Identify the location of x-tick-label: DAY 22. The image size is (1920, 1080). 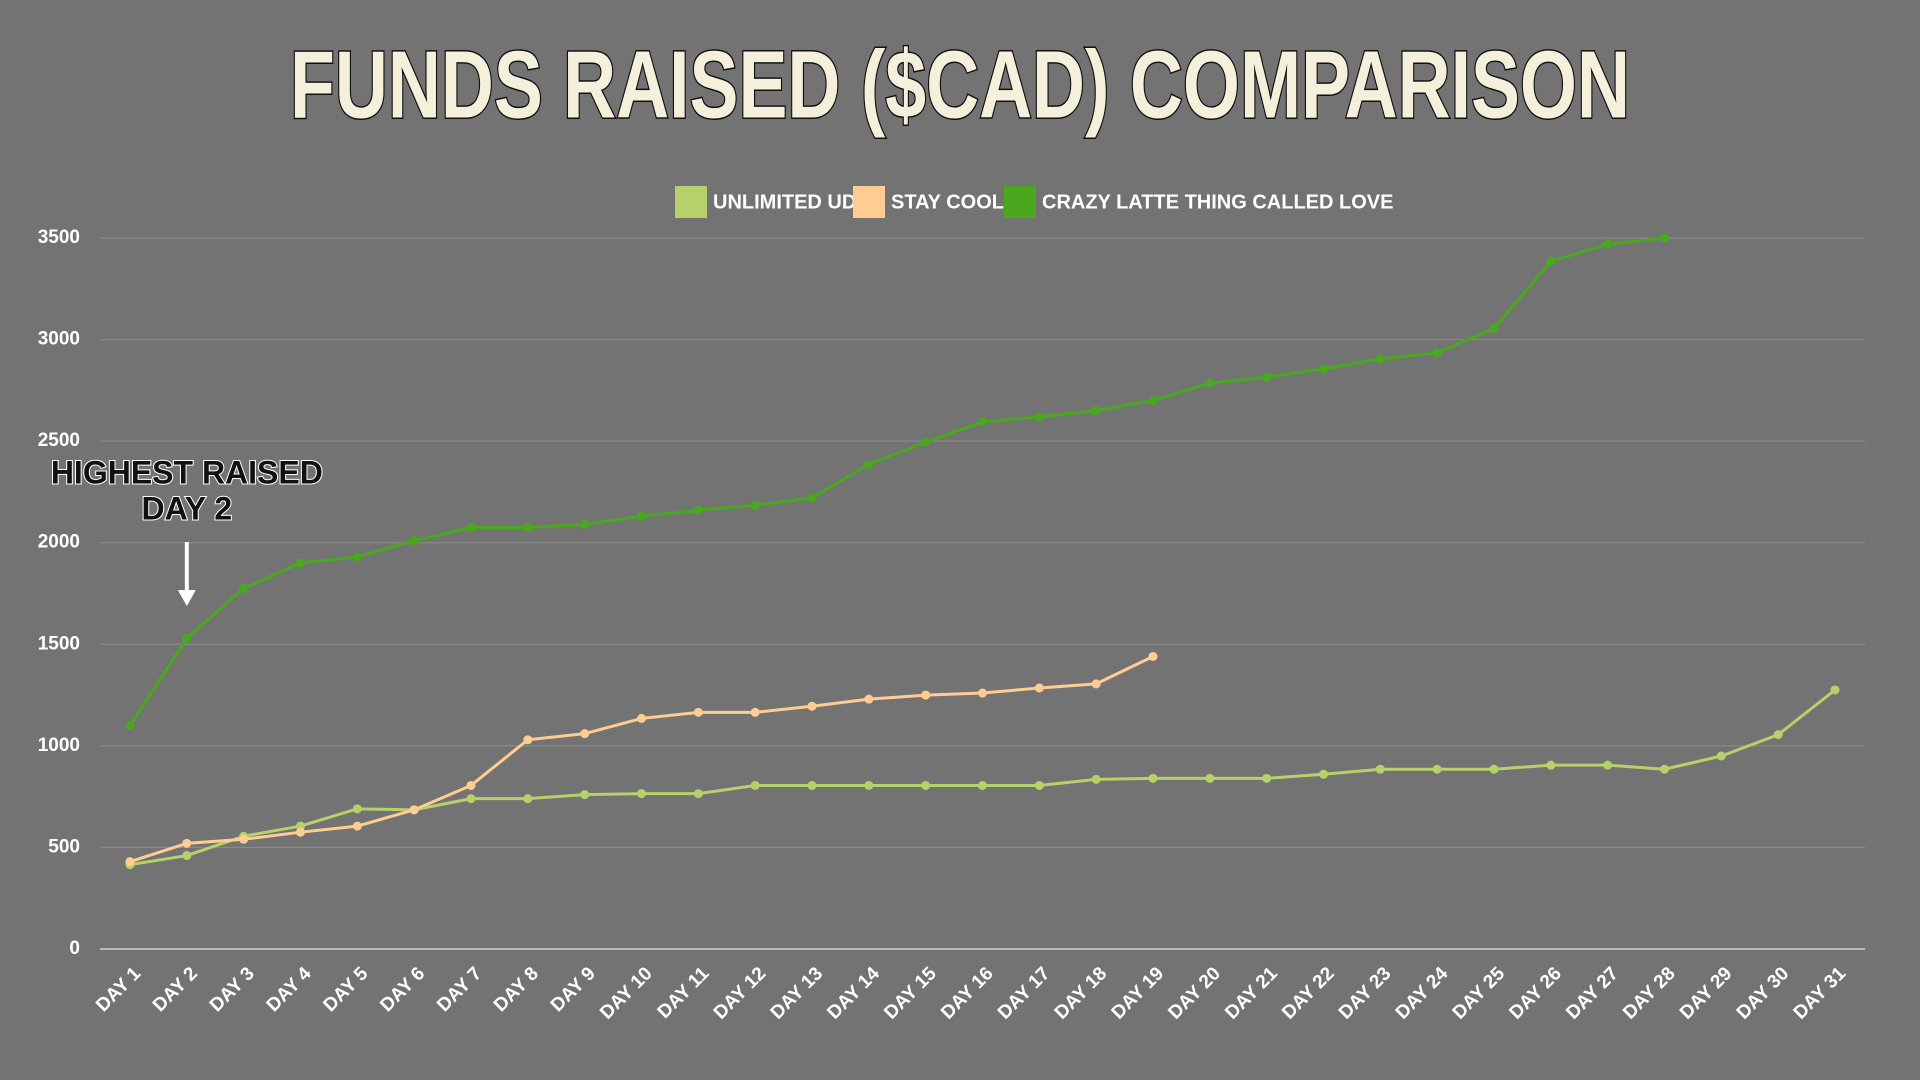
(1308, 993).